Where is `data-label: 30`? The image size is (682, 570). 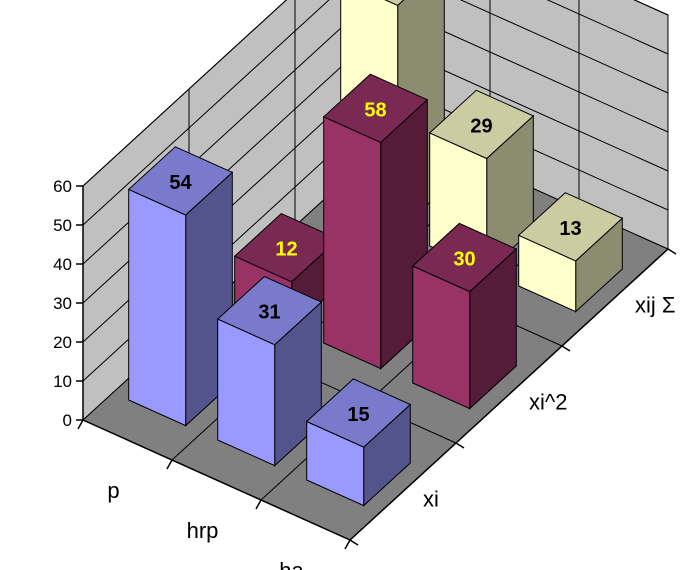
data-label: 30 is located at coordinates (464, 260).